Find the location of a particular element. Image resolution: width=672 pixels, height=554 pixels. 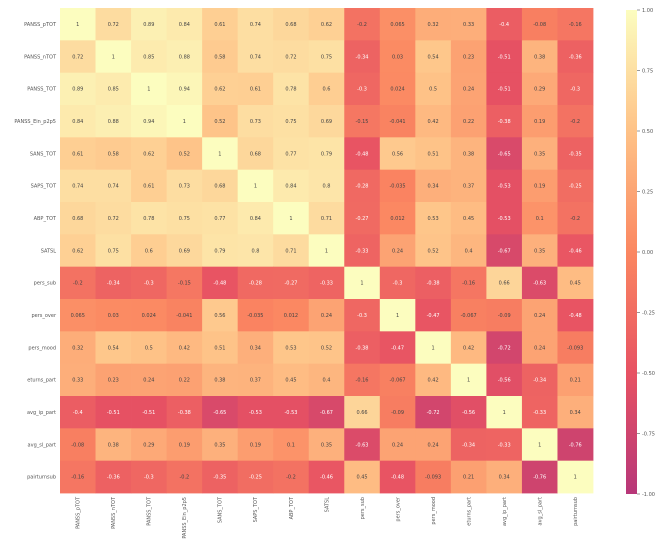

cell-value-label: -0.15 is located at coordinates (184, 284).